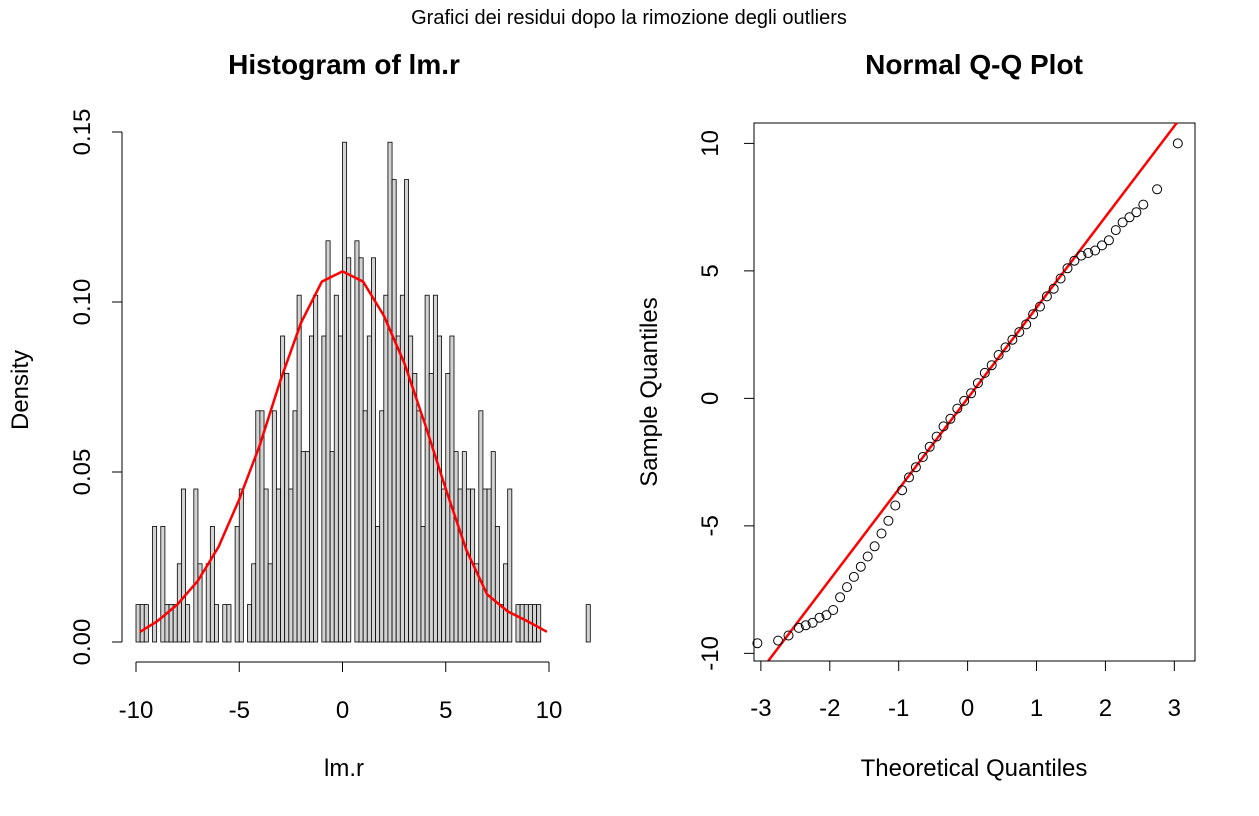  Describe the element at coordinates (967, 708) in the screenshot. I see `qq-x-tick-label: 0` at that location.